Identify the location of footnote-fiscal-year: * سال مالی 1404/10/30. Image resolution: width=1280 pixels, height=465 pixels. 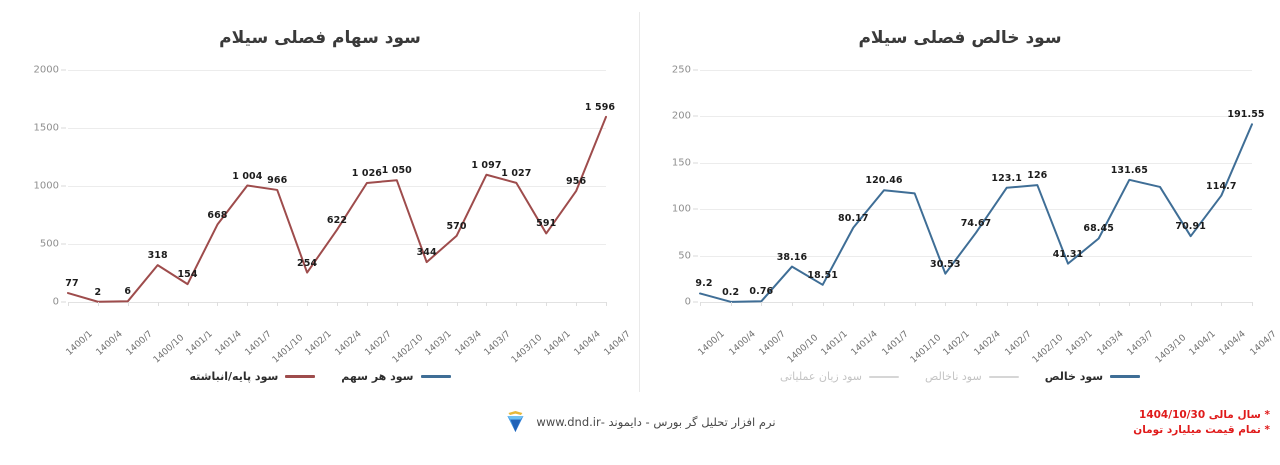
(1204, 415).